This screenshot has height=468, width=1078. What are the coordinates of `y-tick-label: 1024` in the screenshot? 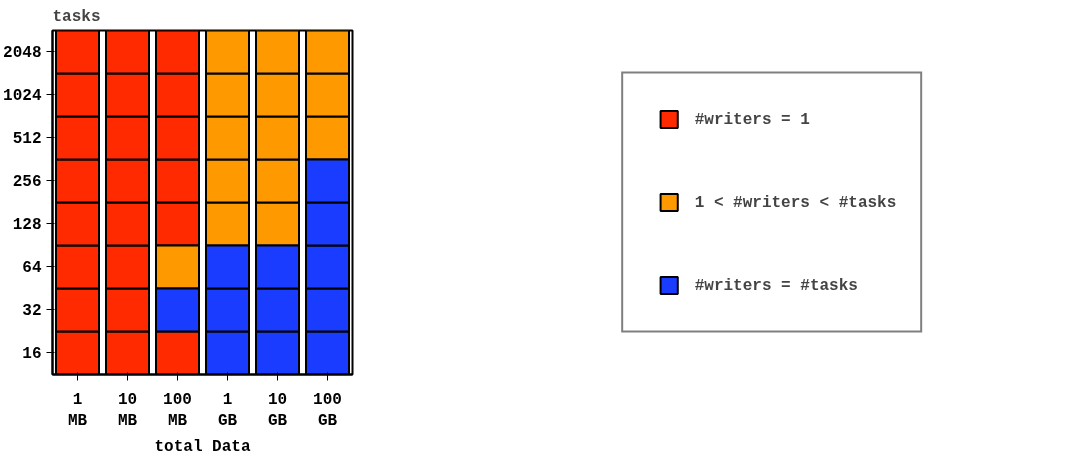 It's located at (22, 96).